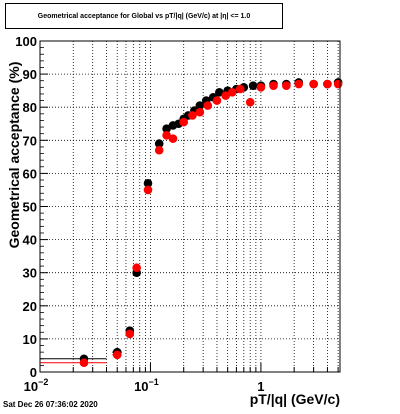 This screenshot has width=400, height=414. What do you see at coordinates (14, 155) in the screenshot?
I see `y-axis-label: Geometrical acceptance (%)` at bounding box center [14, 155].